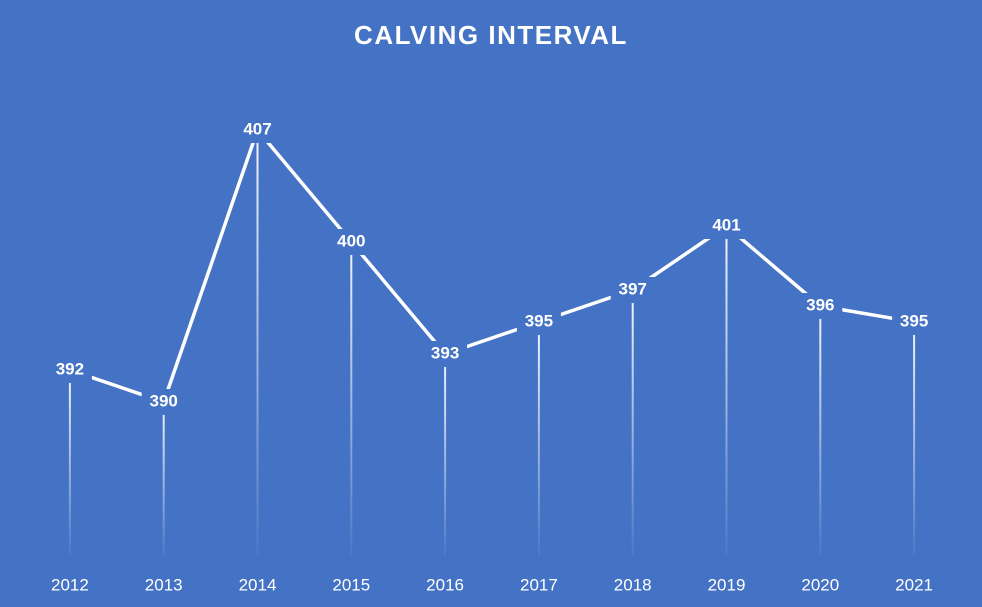 This screenshot has height=607, width=982. I want to click on data-label: 396, so click(820, 304).